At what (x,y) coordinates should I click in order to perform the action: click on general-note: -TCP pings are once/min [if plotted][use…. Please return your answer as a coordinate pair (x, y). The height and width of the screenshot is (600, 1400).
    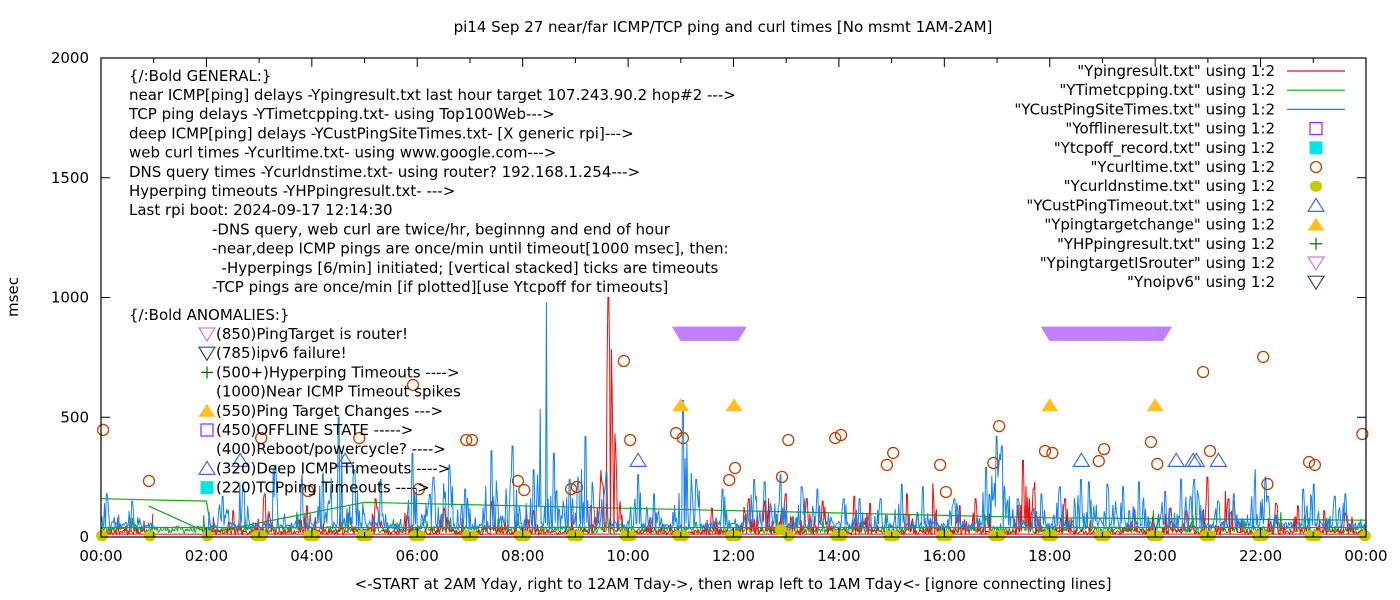
    Looking at the image, I should click on (440, 287).